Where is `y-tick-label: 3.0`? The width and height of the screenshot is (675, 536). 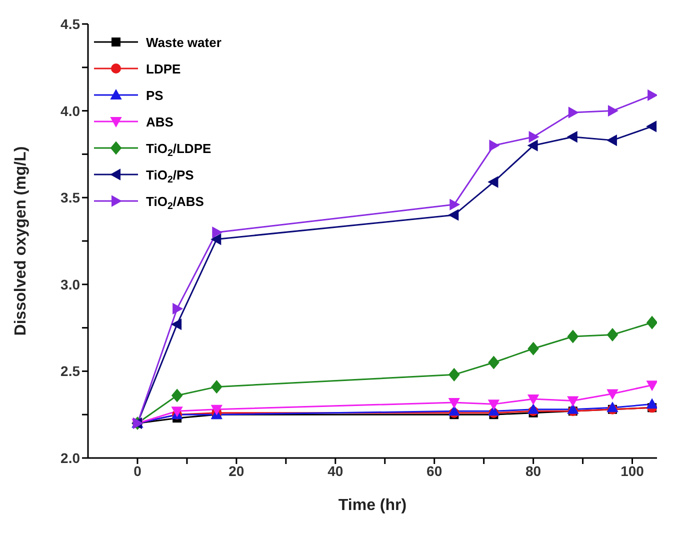
y-tick-label: 3.0 is located at coordinates (70, 284).